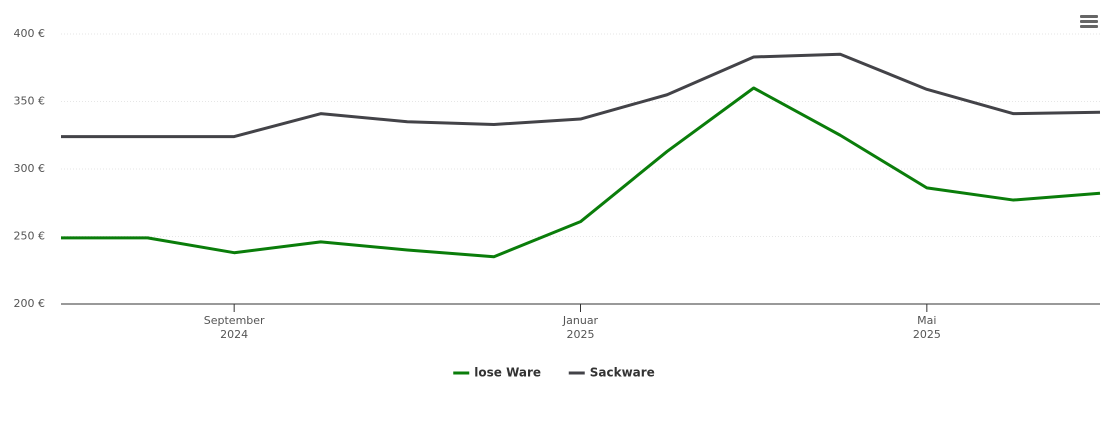 This screenshot has width=1110, height=427. I want to click on y-tick-label: 400 €, so click(30, 33).